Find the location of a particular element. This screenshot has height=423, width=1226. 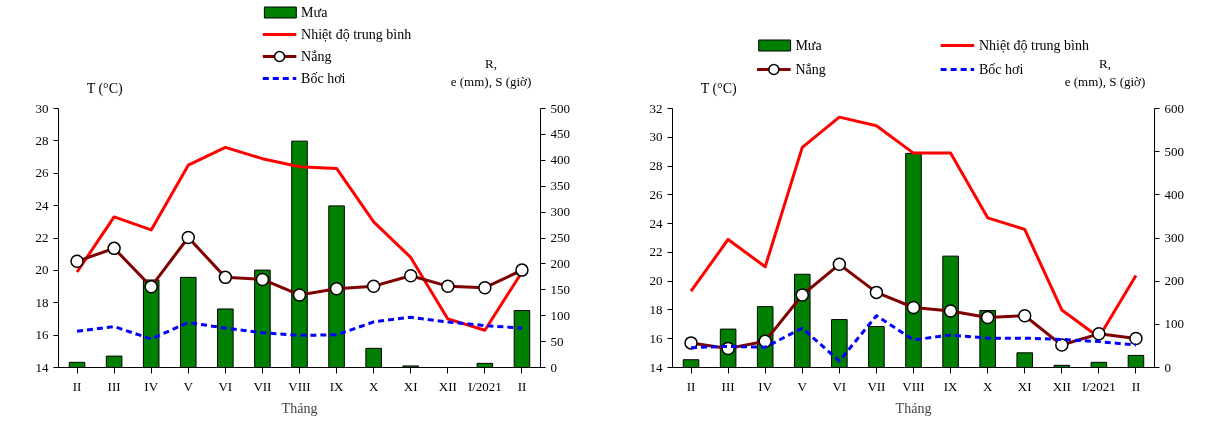

y2-tick-label: 250 is located at coordinates (560, 237).